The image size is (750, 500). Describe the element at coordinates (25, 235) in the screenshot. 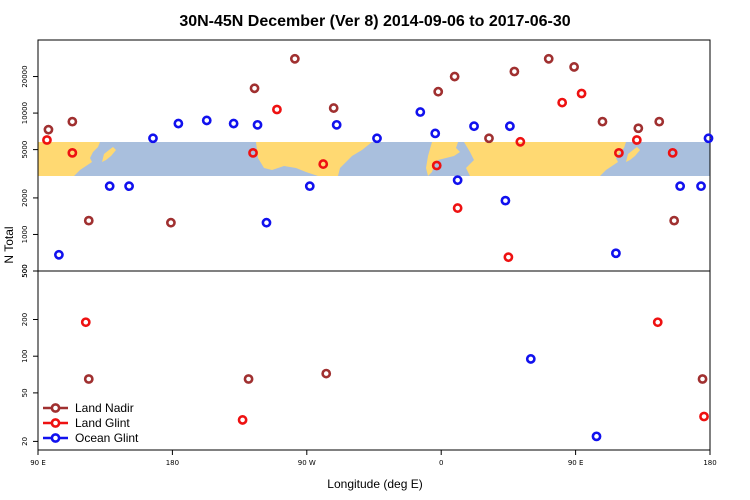

I see `y-tick-label: 1000` at that location.